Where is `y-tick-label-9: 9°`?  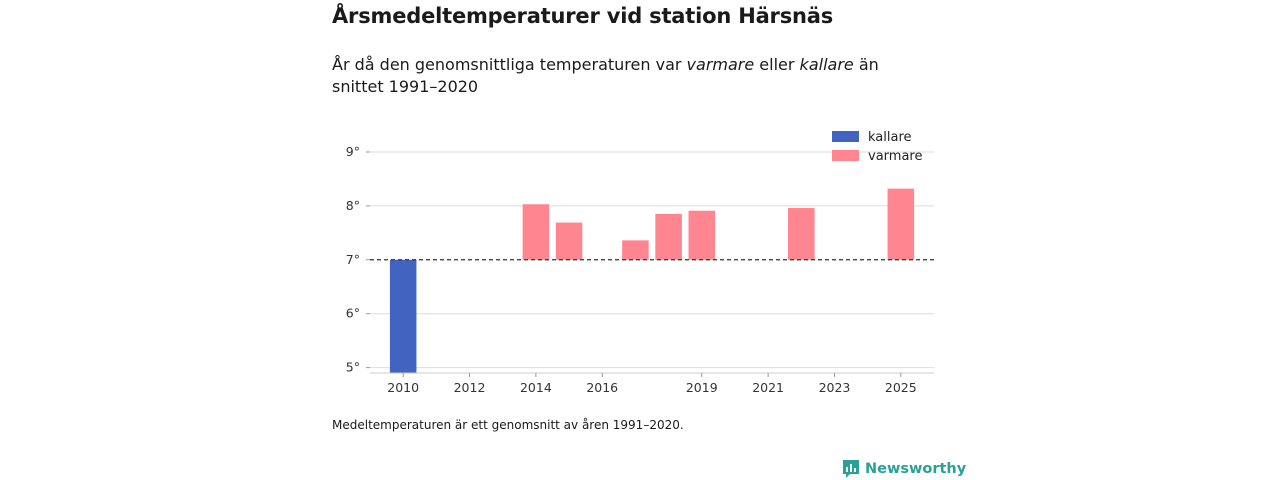
y-tick-label-9: 9° is located at coordinates (353, 151).